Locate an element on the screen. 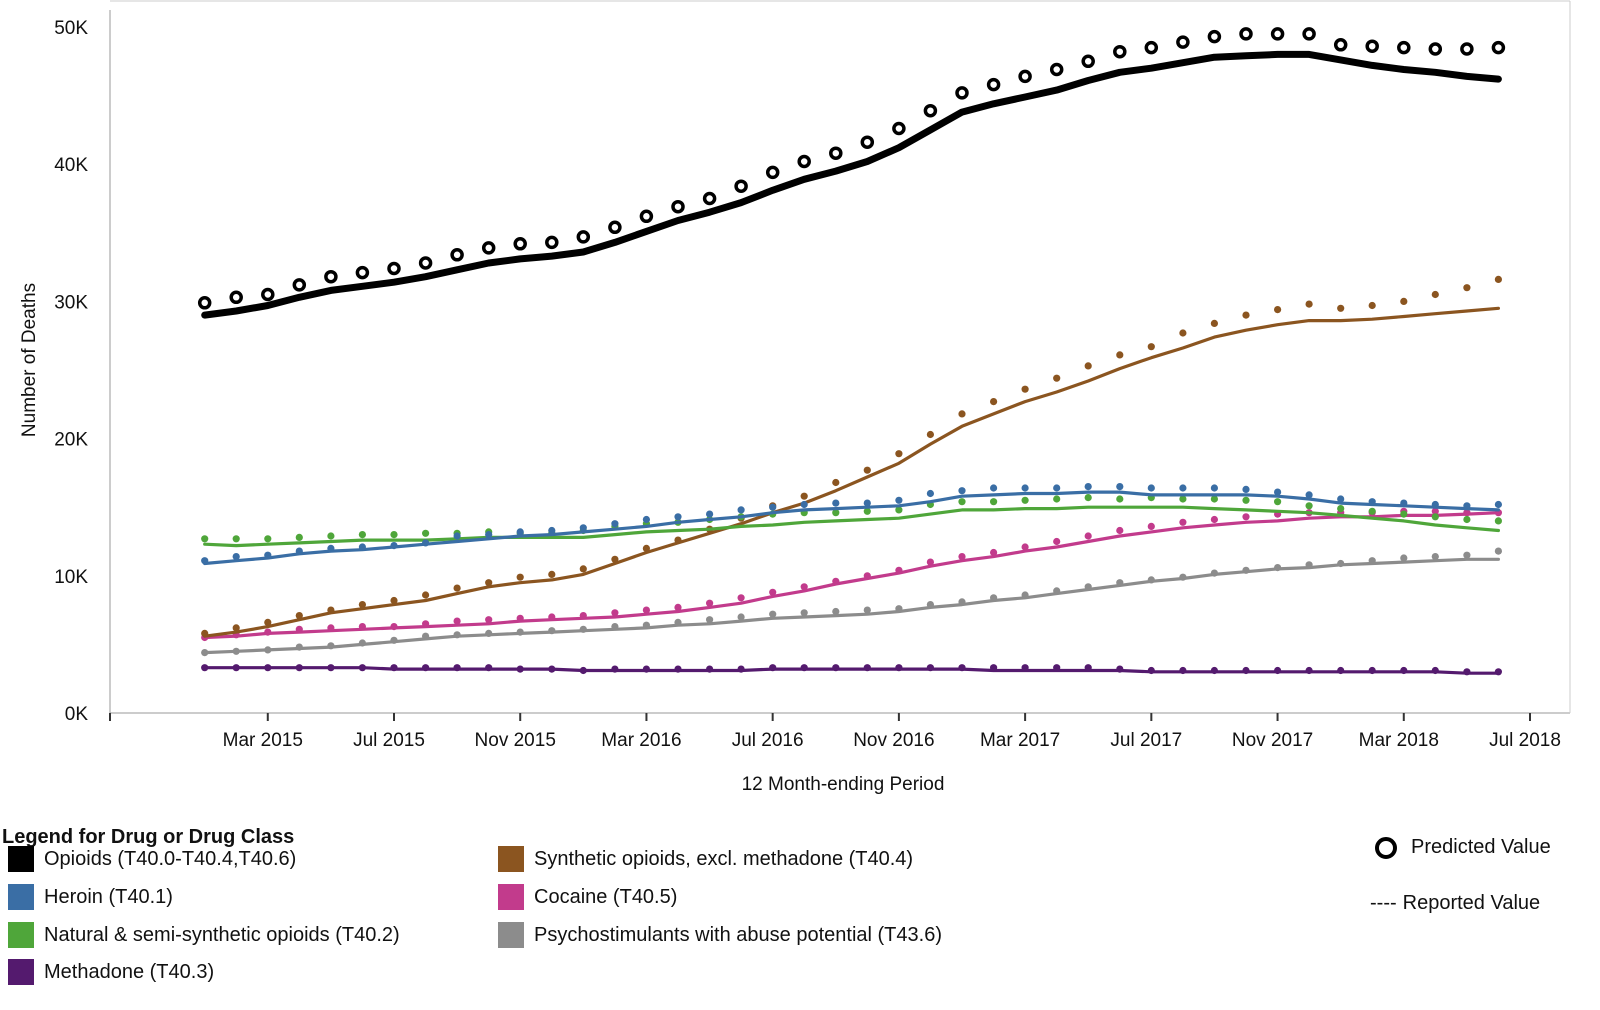  reported-value-label: Reported Value is located at coordinates (1471, 903).